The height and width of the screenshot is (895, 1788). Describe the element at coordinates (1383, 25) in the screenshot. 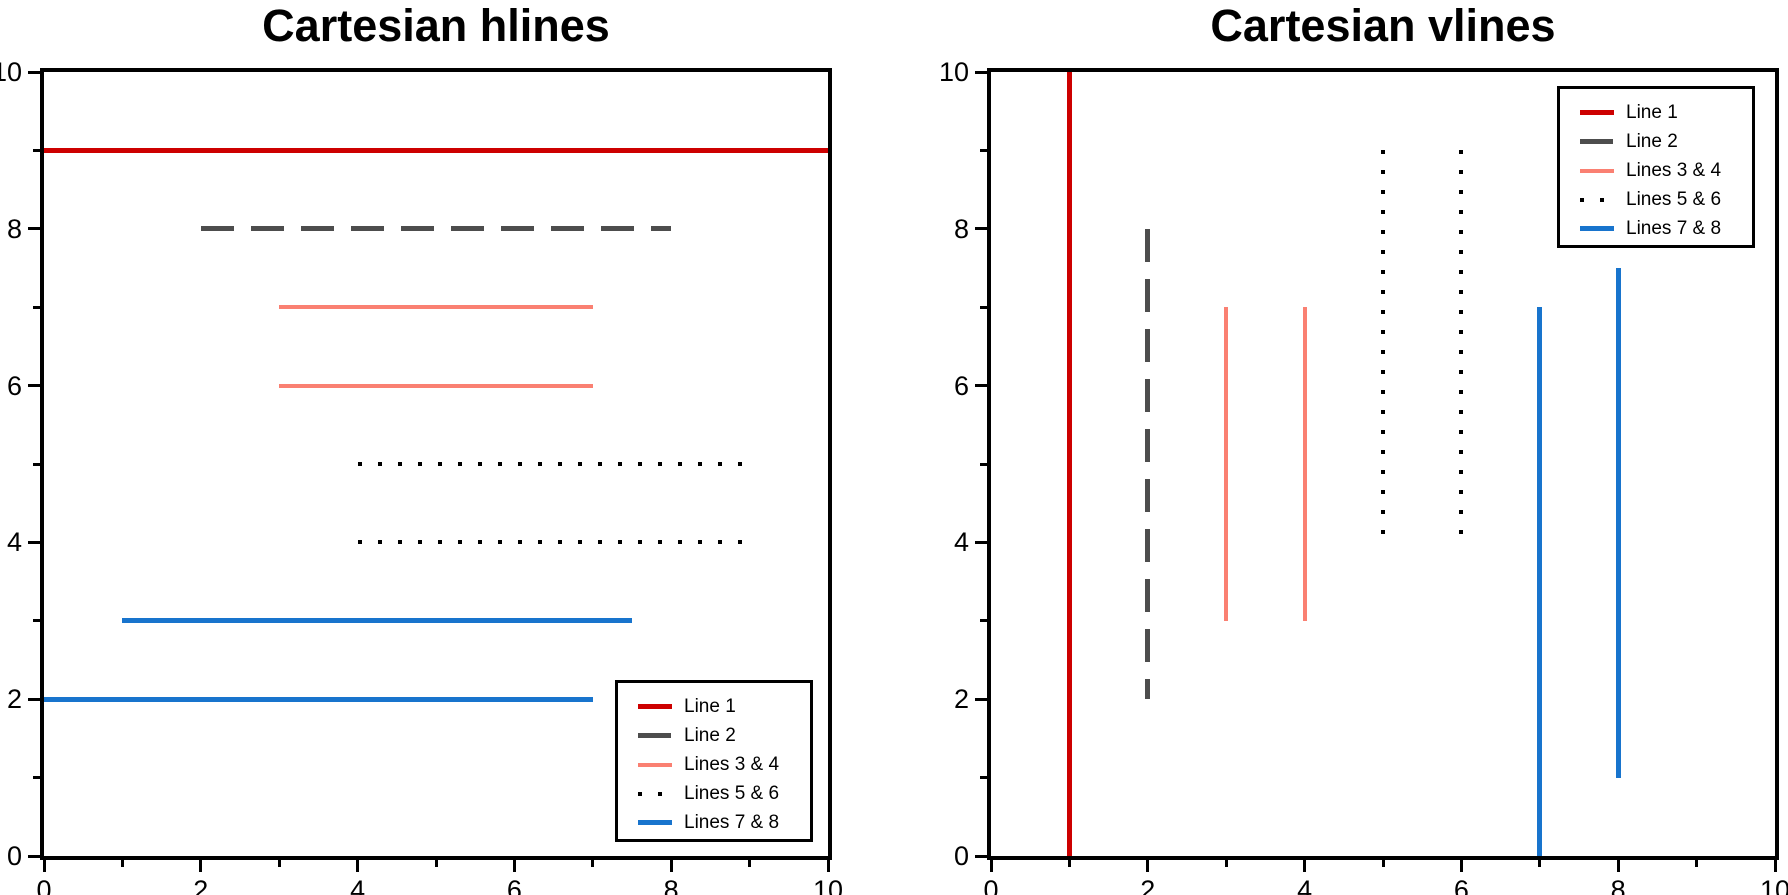

I see `plot-title: Cartesian vlines` at that location.